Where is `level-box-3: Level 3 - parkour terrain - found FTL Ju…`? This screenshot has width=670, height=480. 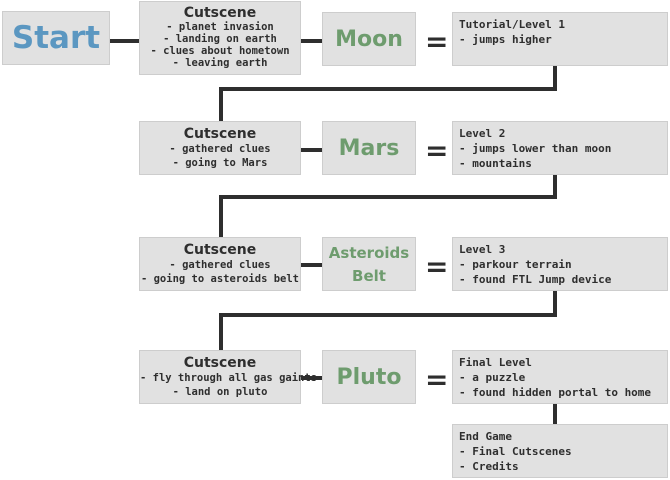
level-box-3: Level 3 - parkour terrain - found FTL Ju… is located at coordinates (560, 264).